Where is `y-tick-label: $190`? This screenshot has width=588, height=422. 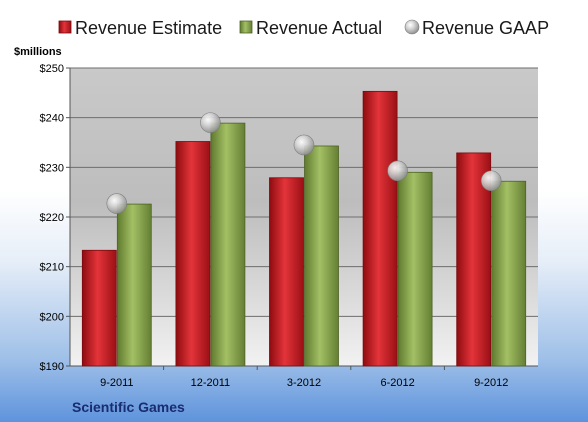 y-tick-label: $190 is located at coordinates (52, 367).